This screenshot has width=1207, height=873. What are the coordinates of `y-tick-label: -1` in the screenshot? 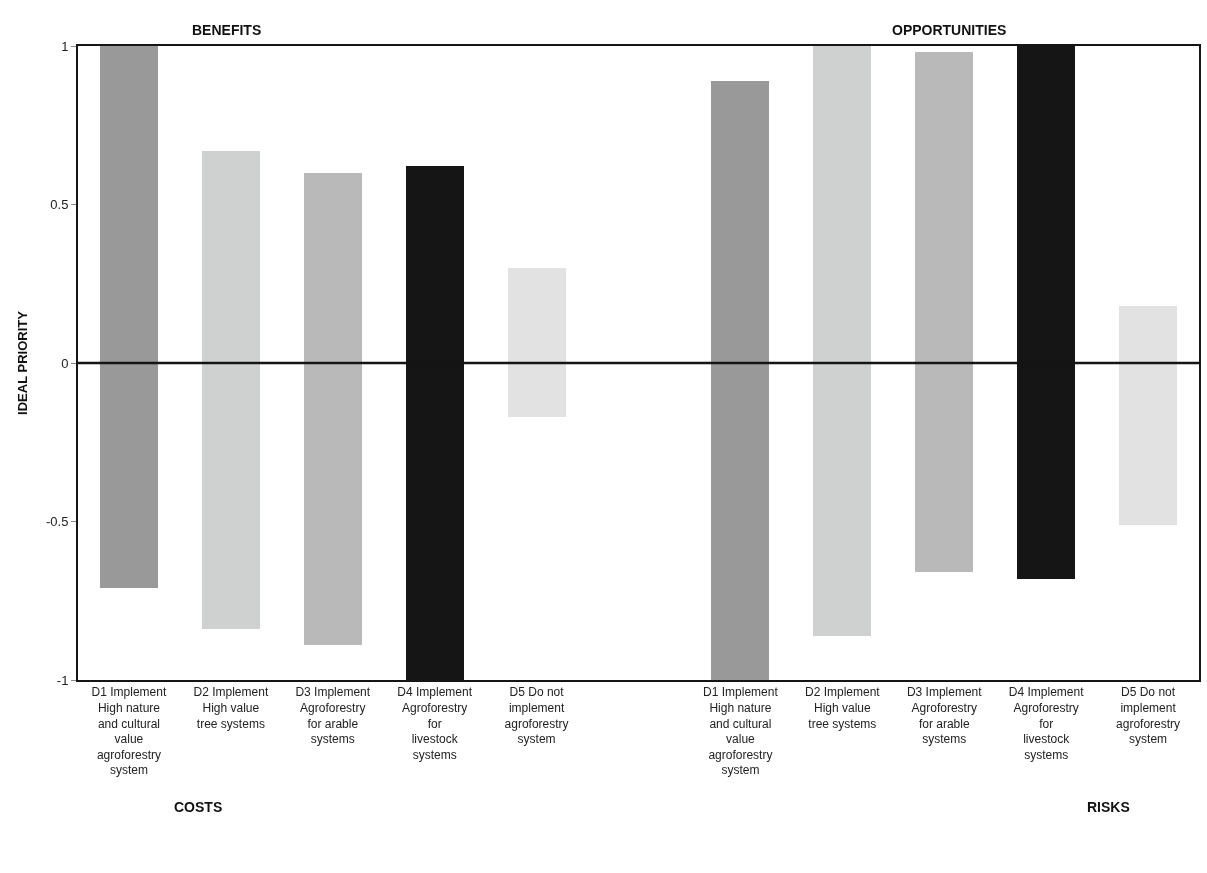 It's located at (62, 680).